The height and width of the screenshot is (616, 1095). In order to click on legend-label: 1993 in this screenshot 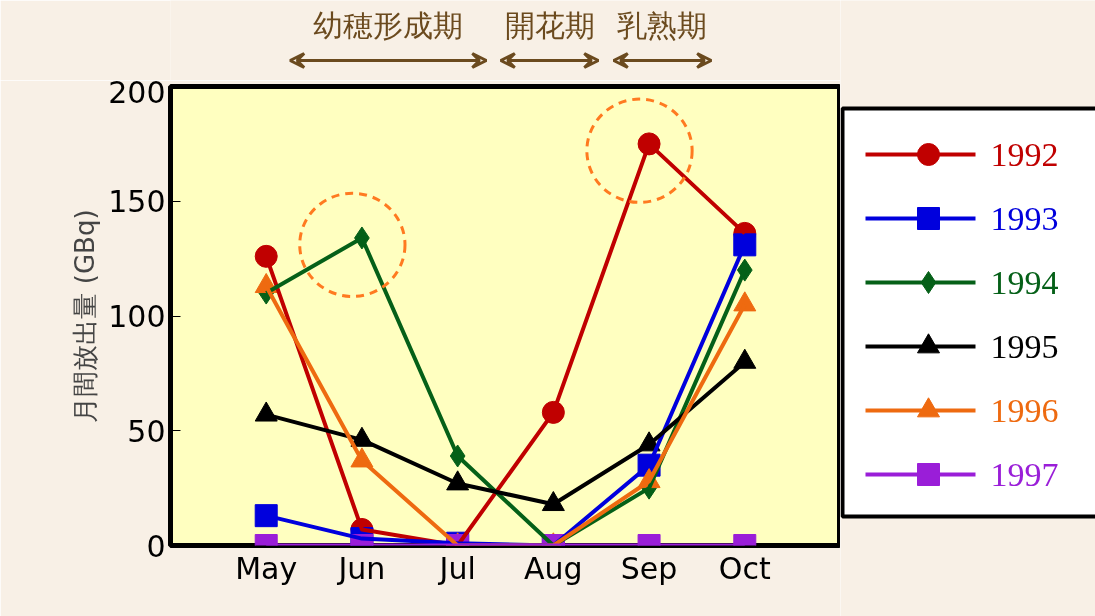, I will do `click(1024, 218)`.